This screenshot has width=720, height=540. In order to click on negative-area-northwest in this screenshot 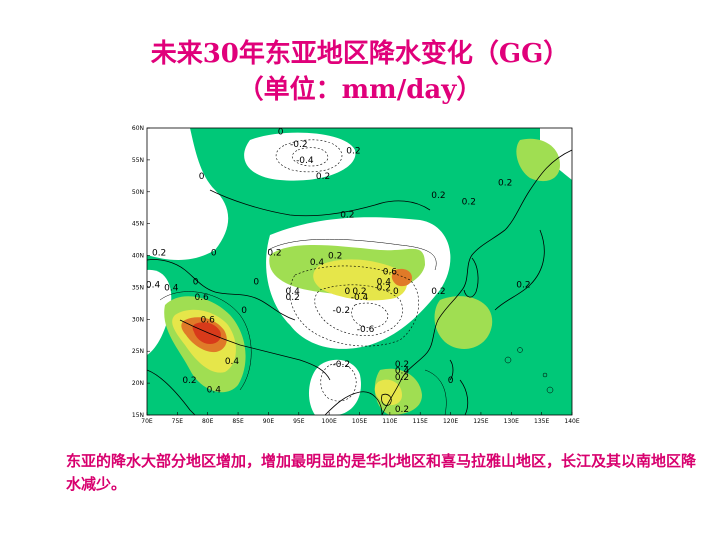, I will do `click(188, 194)`.